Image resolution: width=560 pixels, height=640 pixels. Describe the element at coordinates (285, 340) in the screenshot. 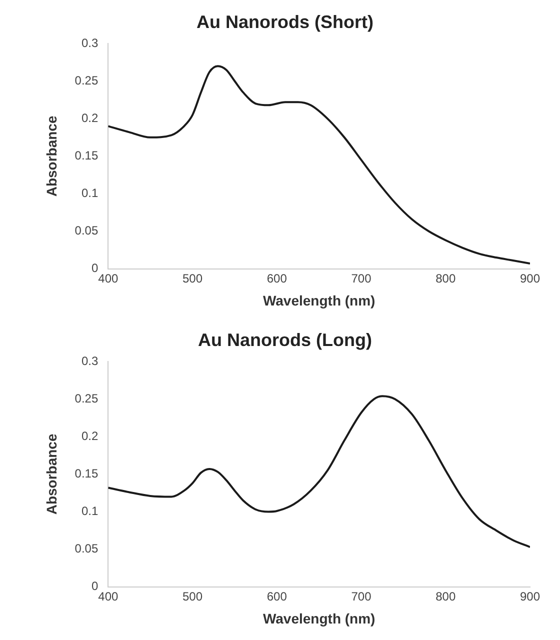

I see `chart-title: Au Nanorods (Long)` at that location.